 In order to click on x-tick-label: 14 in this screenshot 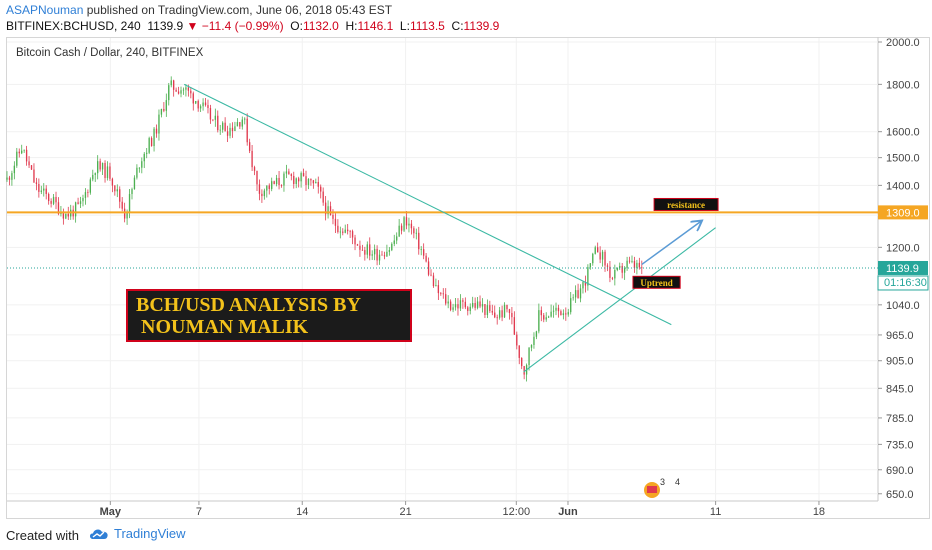, I will do `click(302, 512)`.